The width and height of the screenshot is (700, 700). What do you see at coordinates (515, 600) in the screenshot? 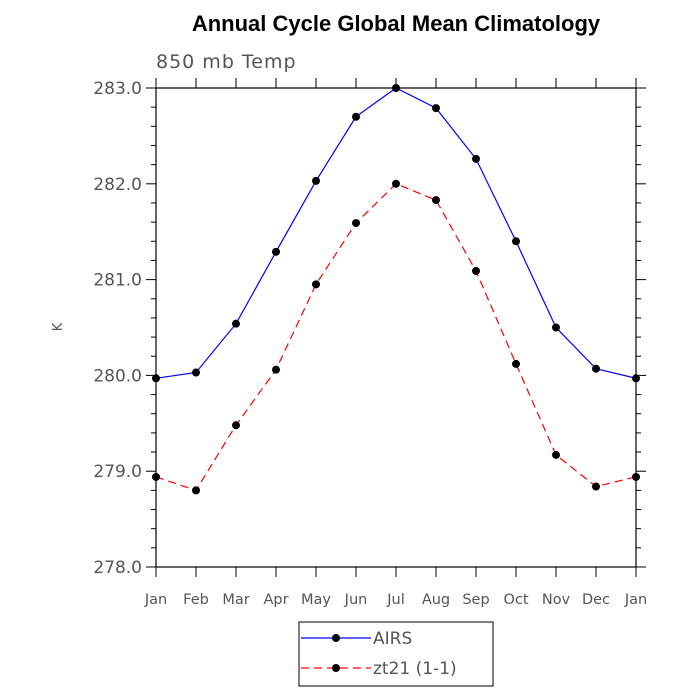
I see `x-tick-label: Oct` at bounding box center [515, 600].